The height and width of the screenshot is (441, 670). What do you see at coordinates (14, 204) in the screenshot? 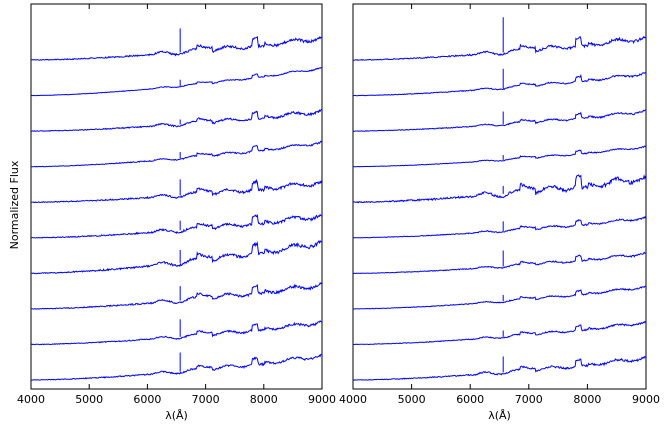
I see `y-axis-label: Normalized Flux` at bounding box center [14, 204].